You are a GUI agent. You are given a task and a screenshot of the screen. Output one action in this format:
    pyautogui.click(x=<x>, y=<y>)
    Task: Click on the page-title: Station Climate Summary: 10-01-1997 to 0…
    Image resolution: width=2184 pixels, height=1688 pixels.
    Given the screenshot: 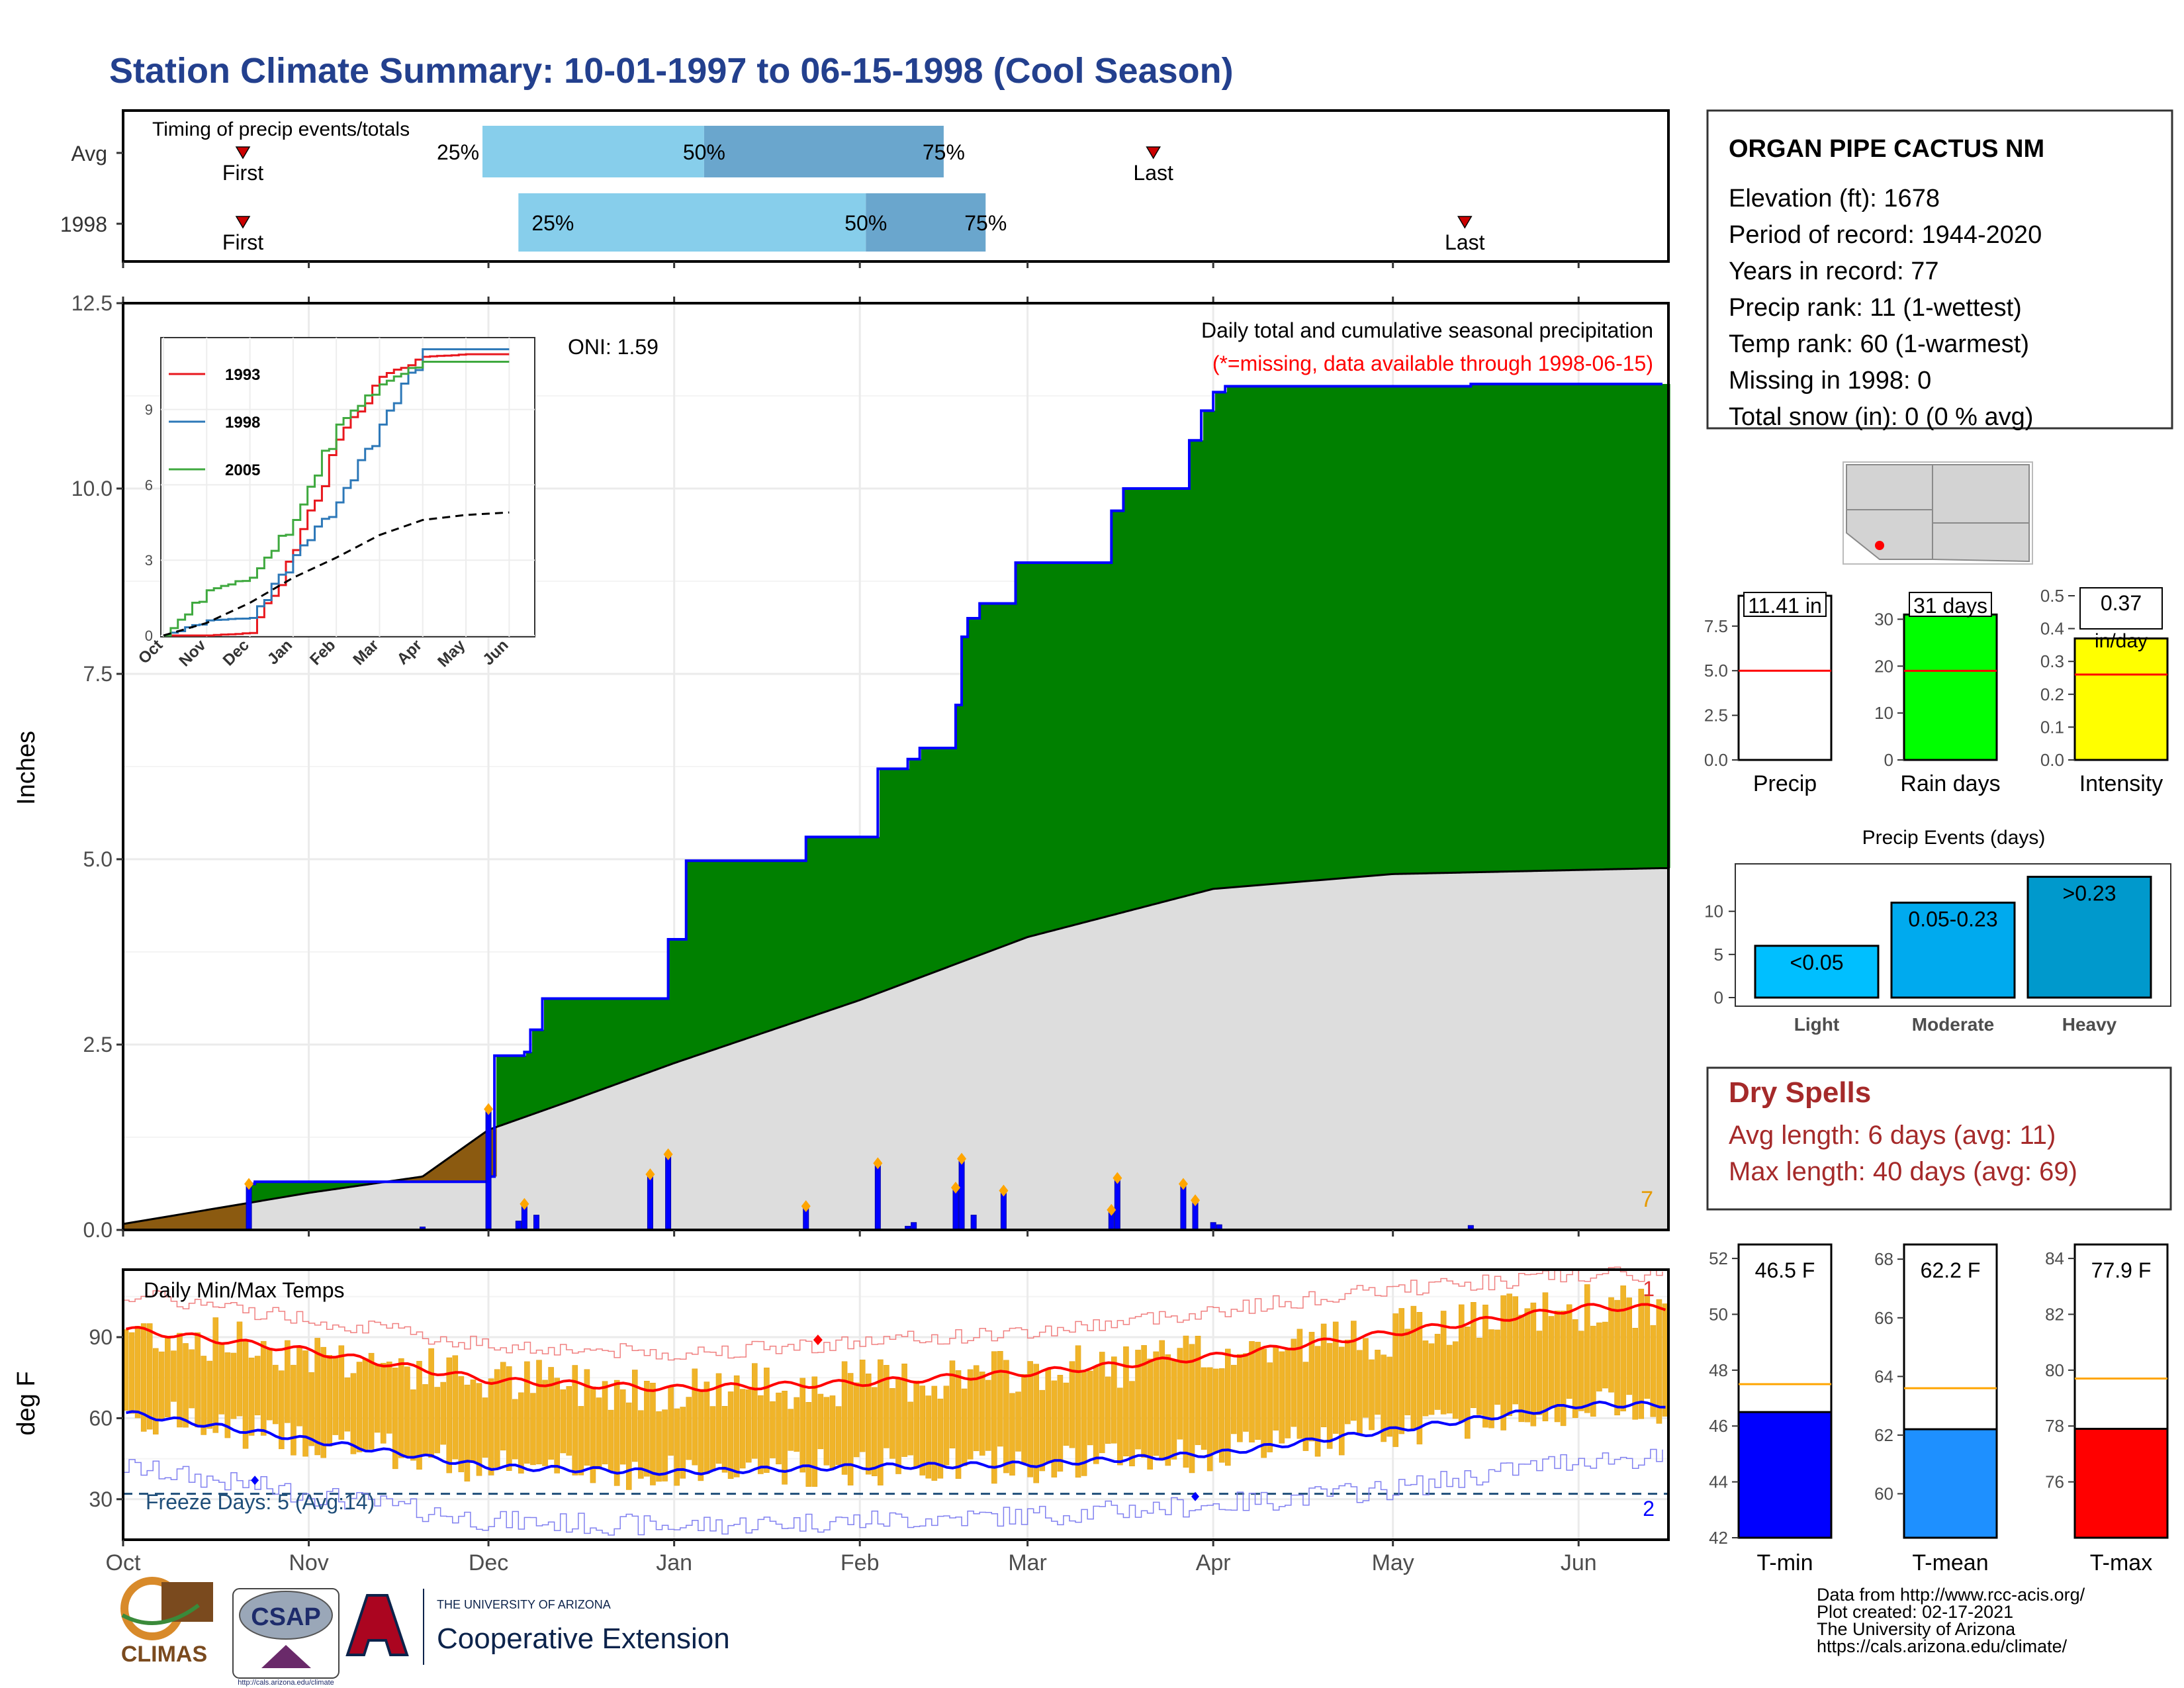 What is the action you would take?
    pyautogui.click(x=671, y=71)
    